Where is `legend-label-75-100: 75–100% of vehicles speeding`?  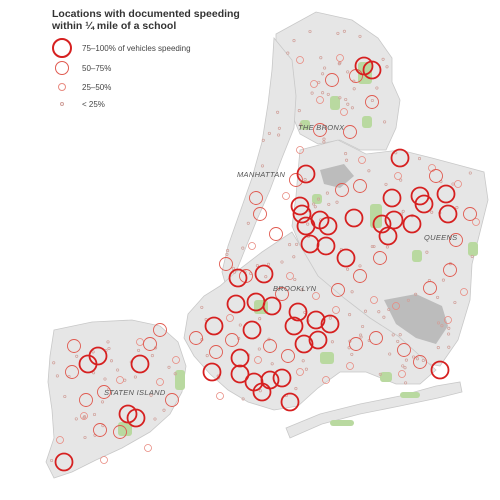
legend-label-75-100: 75–100% of vehicles speeding is located at coordinates (136, 48).